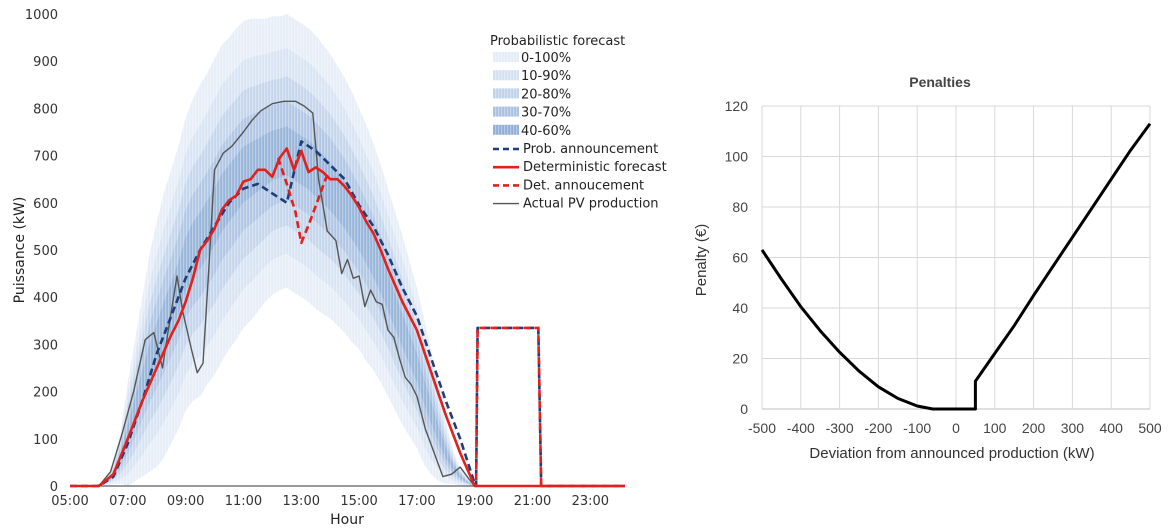  What do you see at coordinates (595, 167) in the screenshot?
I see `legend-label: Deterministic forecast` at bounding box center [595, 167].